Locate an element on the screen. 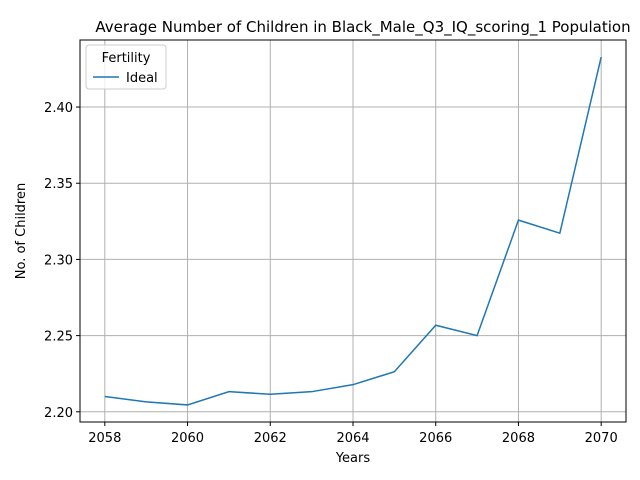 The image size is (640, 480). y-axis-label: No. of Children is located at coordinates (21, 231).